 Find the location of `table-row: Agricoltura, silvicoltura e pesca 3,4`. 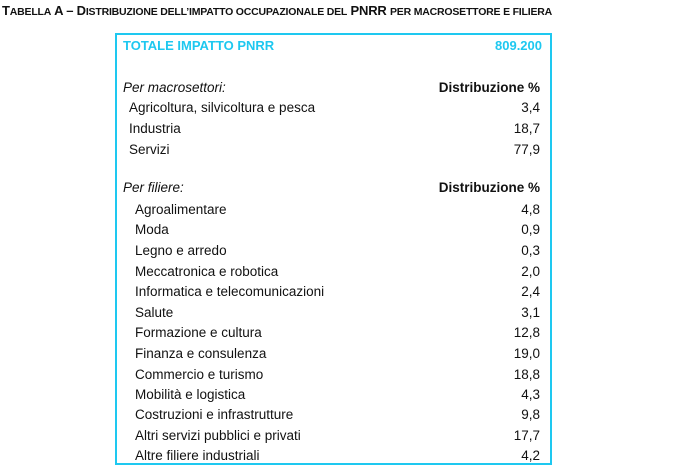

table-row: Agricoltura, silvicoltura e pesca 3,4 is located at coordinates (333, 108).